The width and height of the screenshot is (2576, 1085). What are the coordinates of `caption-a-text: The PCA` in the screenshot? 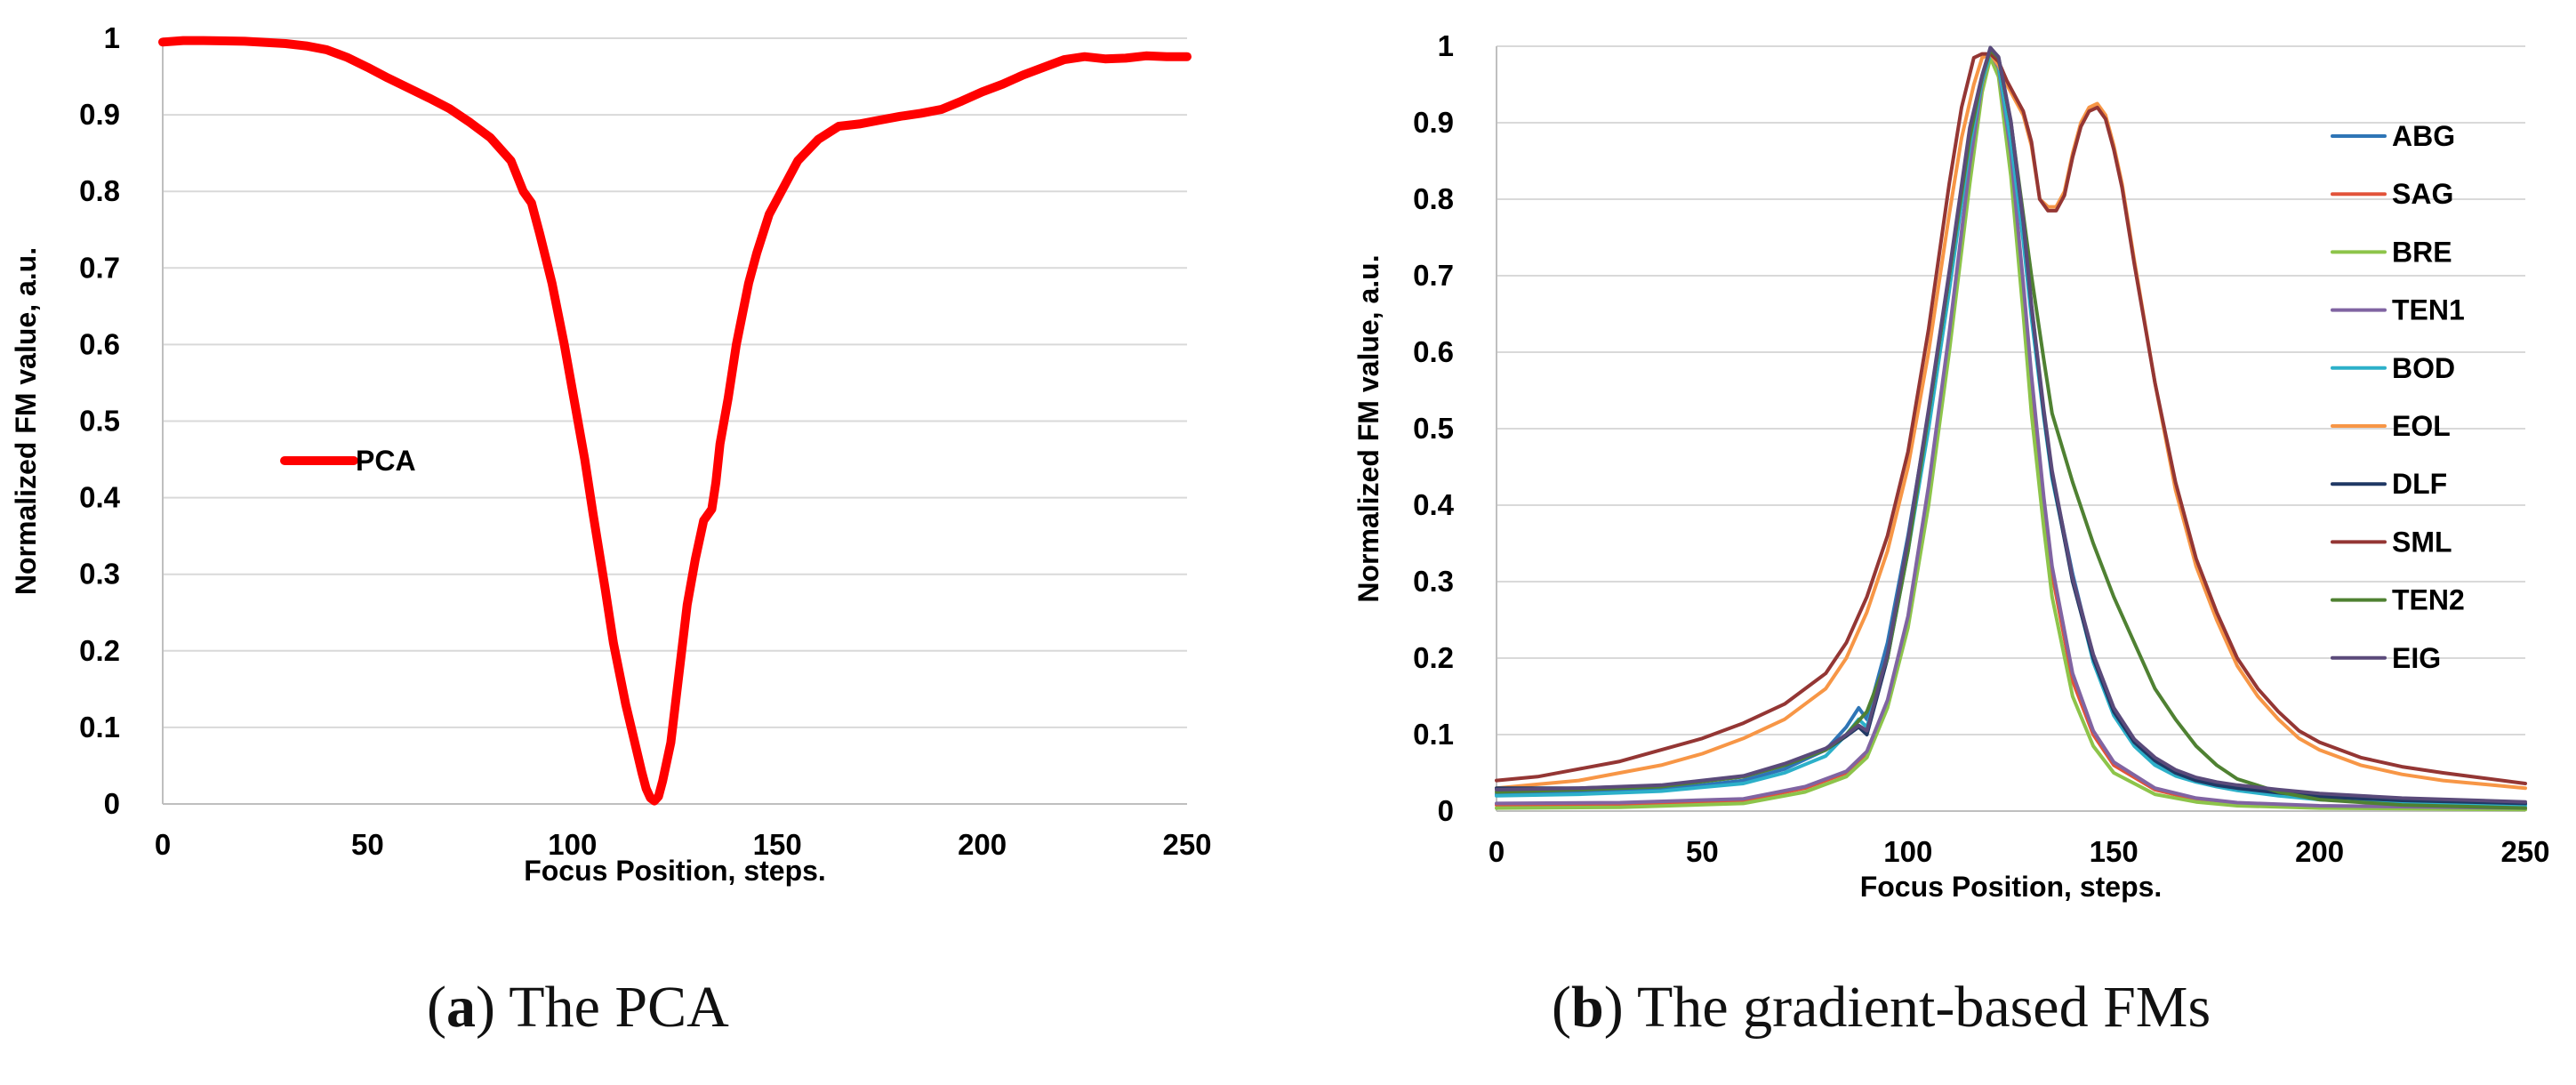 It's located at (619, 1008).